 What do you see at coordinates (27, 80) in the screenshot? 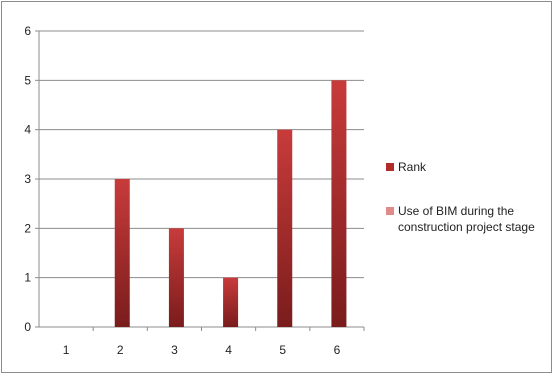
I see `y-tick-label: 5` at bounding box center [27, 80].